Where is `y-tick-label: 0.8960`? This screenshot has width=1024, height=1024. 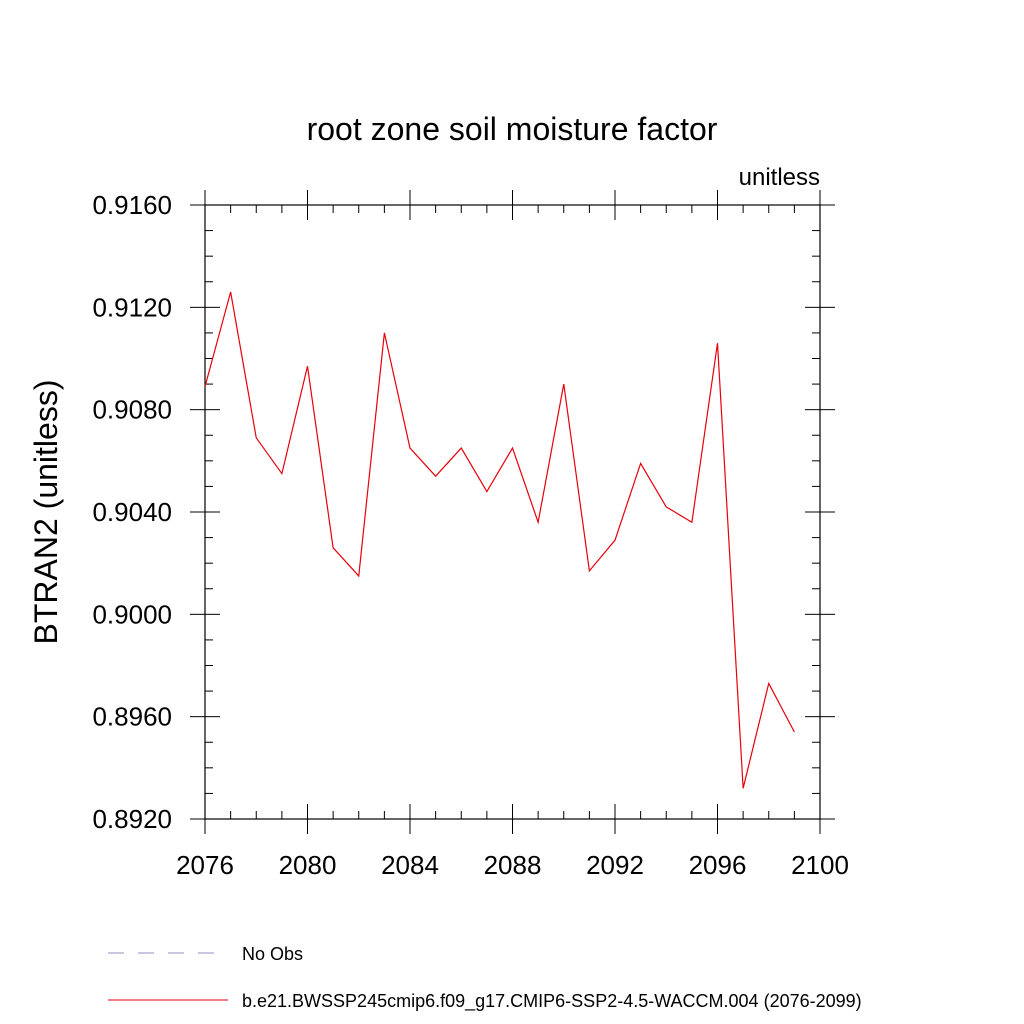
y-tick-label: 0.8960 is located at coordinates (132, 717).